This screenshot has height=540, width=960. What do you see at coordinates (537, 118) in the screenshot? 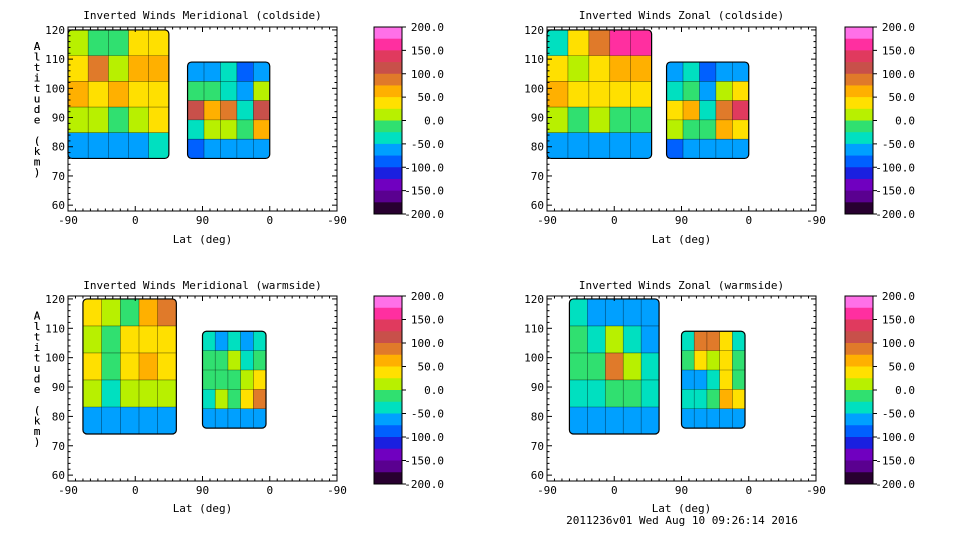
I see `y-tick-label: 90` at bounding box center [537, 118].